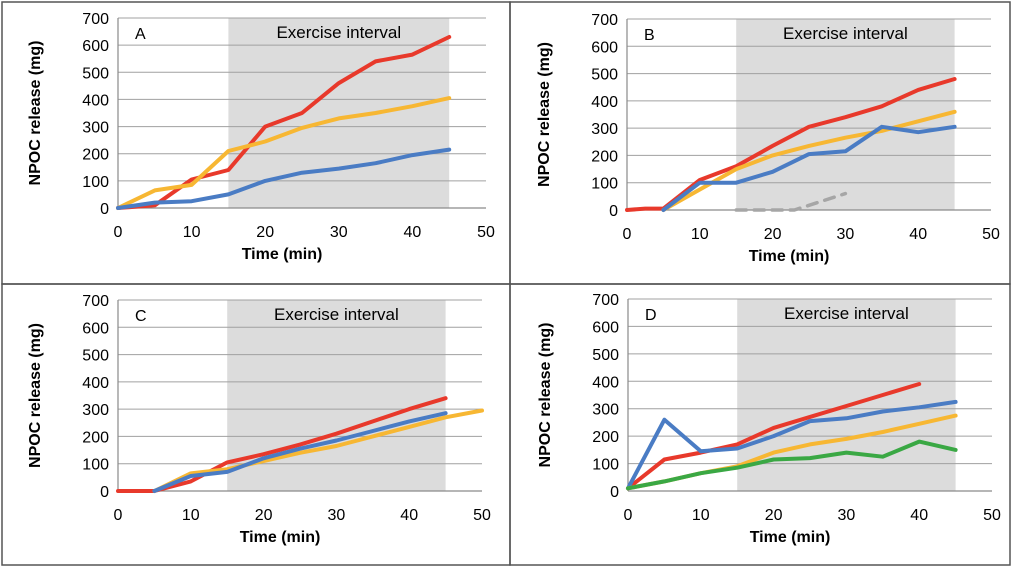 This screenshot has width=1012, height=567. I want to click on series-line-grey, so click(791, 201).